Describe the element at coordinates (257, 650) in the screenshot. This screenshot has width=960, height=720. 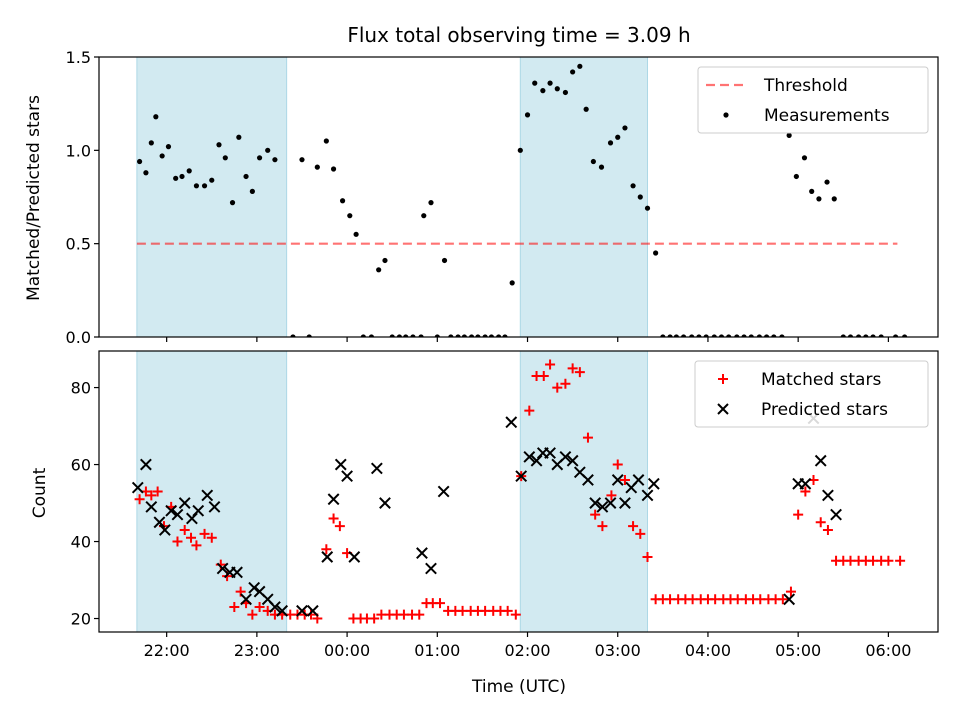
I see `x-tick-label: 23:00` at that location.